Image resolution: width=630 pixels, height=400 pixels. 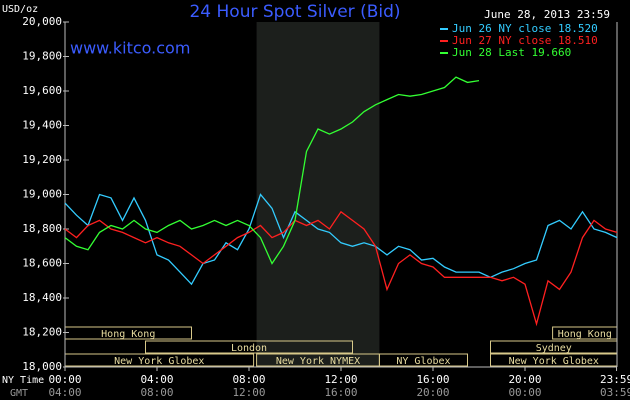 What do you see at coordinates (130, 48) in the screenshot?
I see `watermark: www.kitco.com` at bounding box center [130, 48].